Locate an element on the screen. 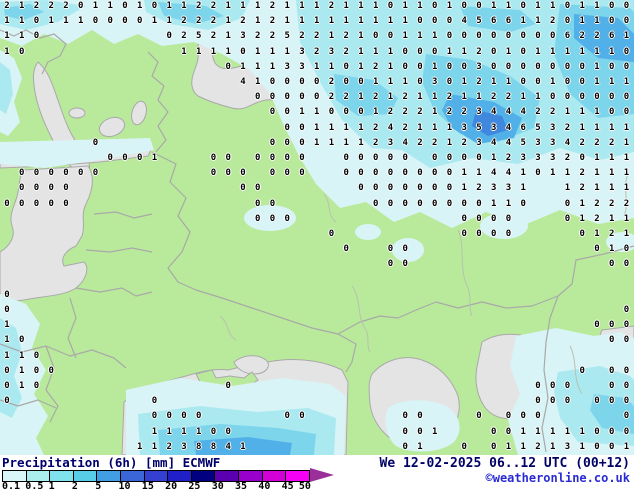 Image resolution: width=634 pixels, height=490 pixels. forecast-datetime: We 12-02-2025 06..12 UTC (00+12) is located at coordinates (504, 463).